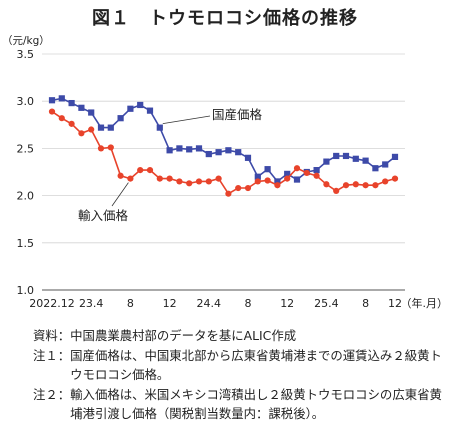  I want to click on import-label-leader, so click(120, 194).